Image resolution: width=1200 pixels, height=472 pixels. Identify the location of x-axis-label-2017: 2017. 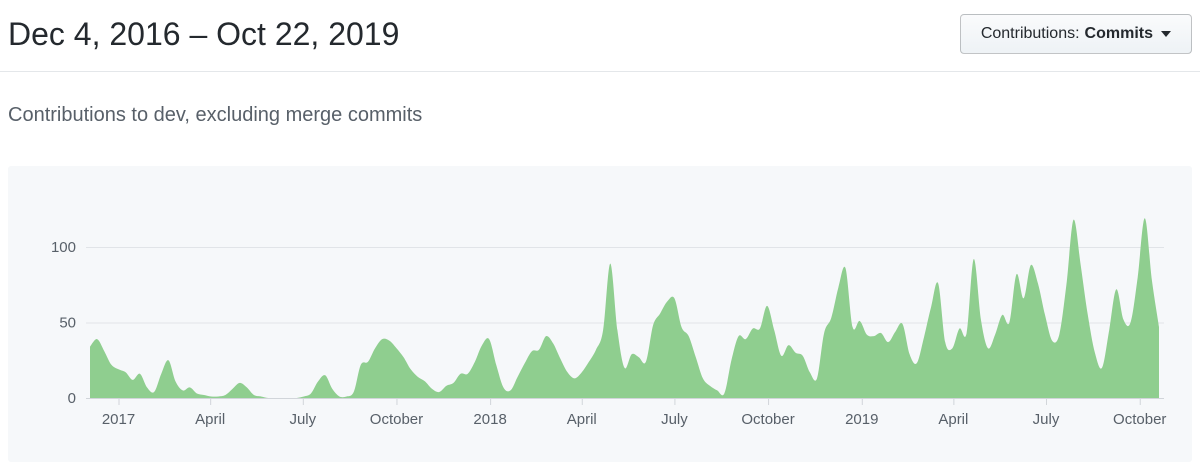
(118, 419).